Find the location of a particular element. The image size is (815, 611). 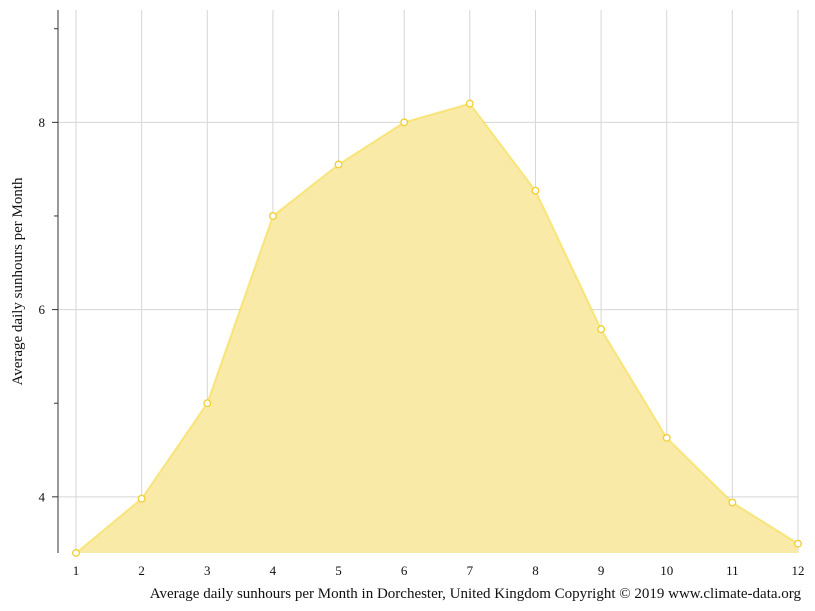

x-tick-label-9: 9 is located at coordinates (601, 570).